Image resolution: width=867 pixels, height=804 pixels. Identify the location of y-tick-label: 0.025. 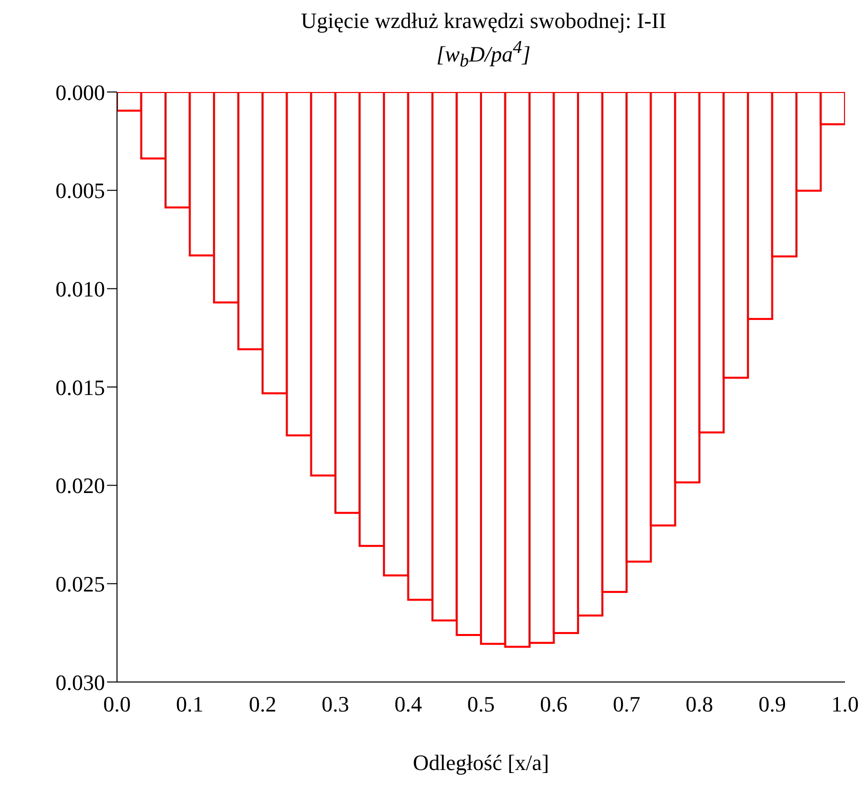
(80, 583).